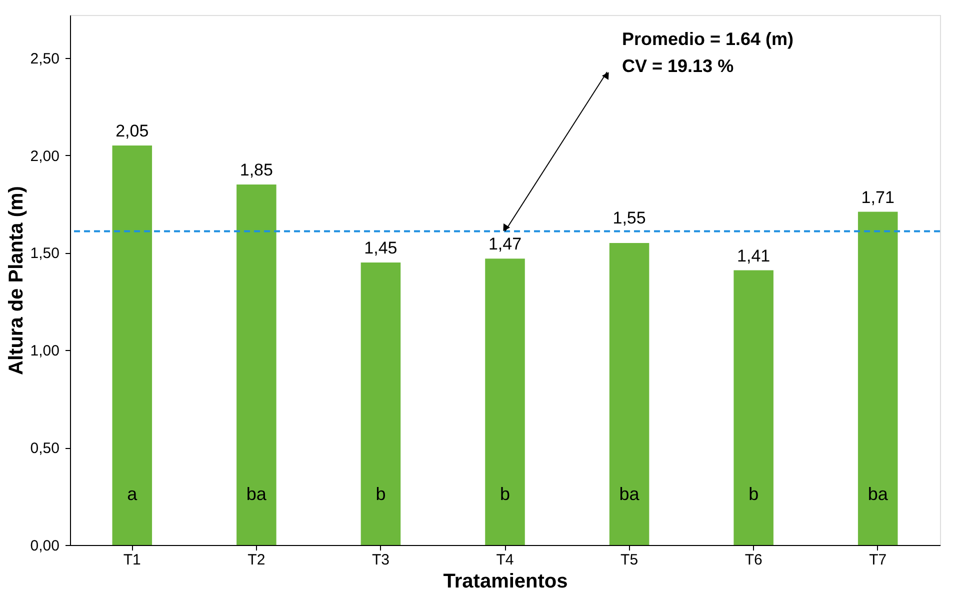 This screenshot has width=969, height=603. What do you see at coordinates (132, 560) in the screenshot?
I see `x-tick-label: T1` at bounding box center [132, 560].